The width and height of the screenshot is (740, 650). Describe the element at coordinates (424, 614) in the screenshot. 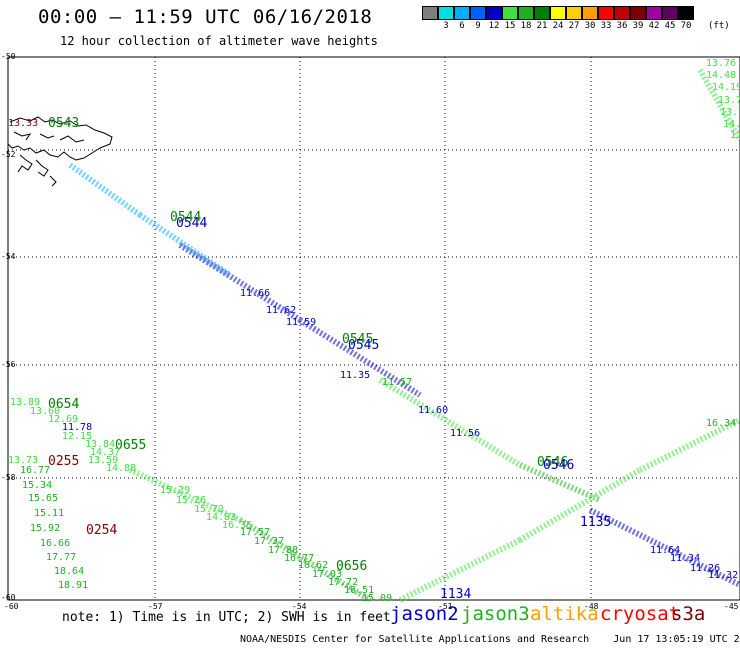

I see `satellite-legend-jason2: jason2` at that location.